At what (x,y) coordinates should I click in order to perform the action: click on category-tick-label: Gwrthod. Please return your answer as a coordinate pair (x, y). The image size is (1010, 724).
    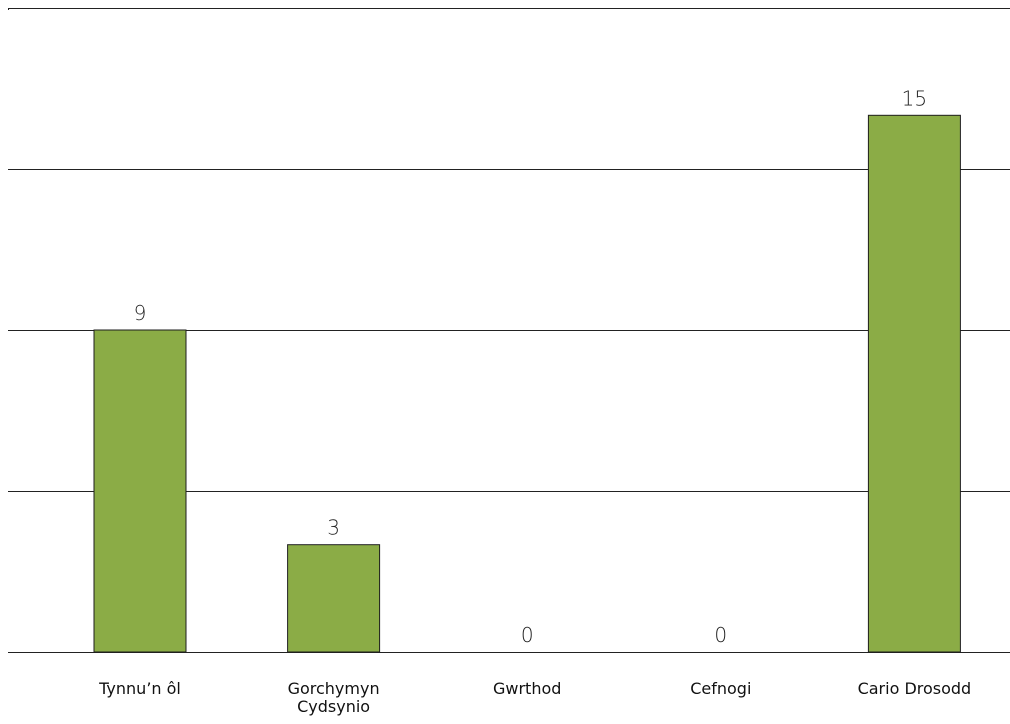
    Looking at the image, I should click on (527, 688).